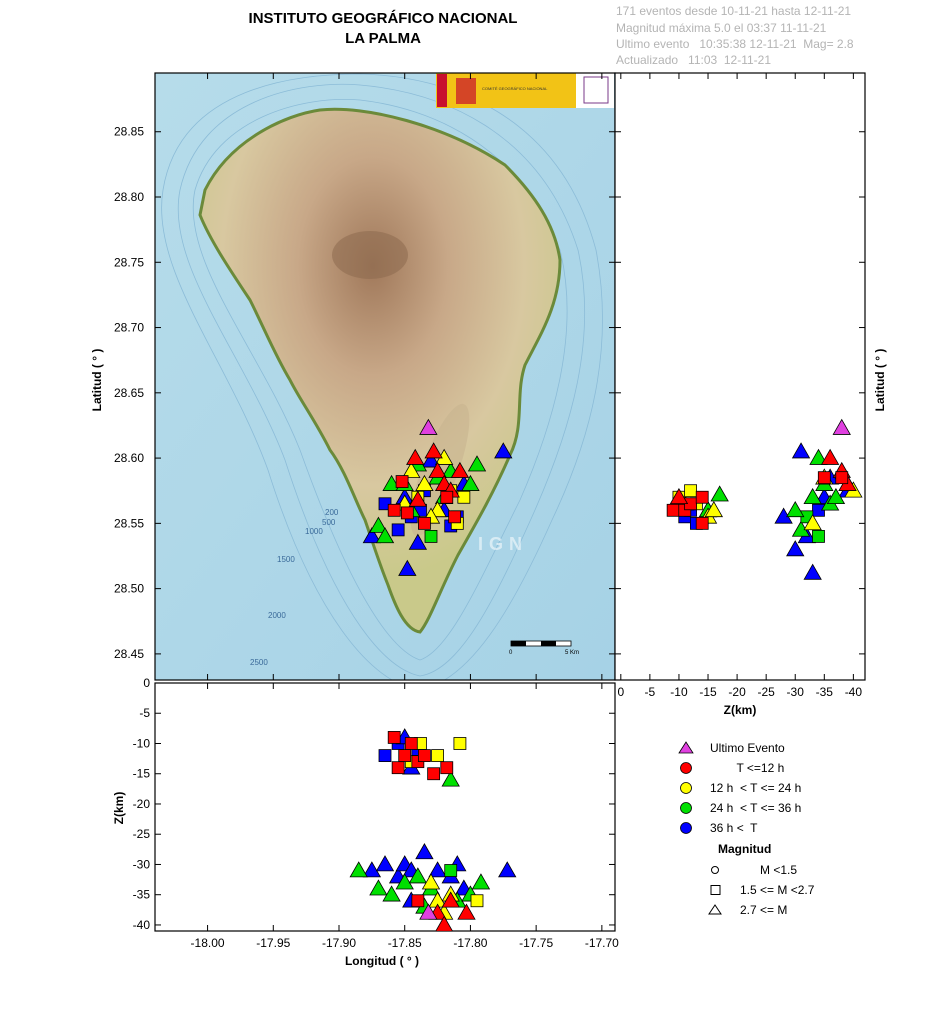 Image resolution: width=951 pixels, height=1013 pixels. Describe the element at coordinates (536, 943) in the screenshot. I see `tick-label: -17.75` at that location.